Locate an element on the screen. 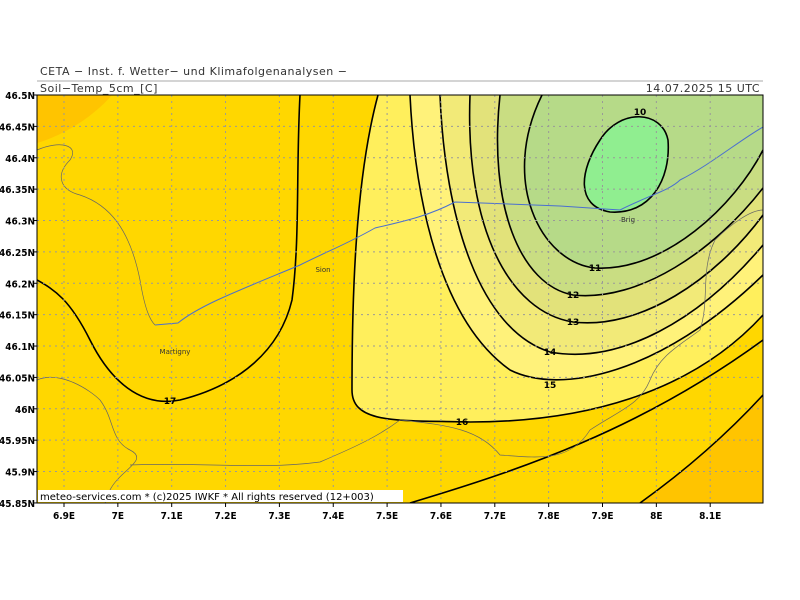 Image resolution: width=800 pixels, height=600 pixels. place: Brig is located at coordinates (628, 220).